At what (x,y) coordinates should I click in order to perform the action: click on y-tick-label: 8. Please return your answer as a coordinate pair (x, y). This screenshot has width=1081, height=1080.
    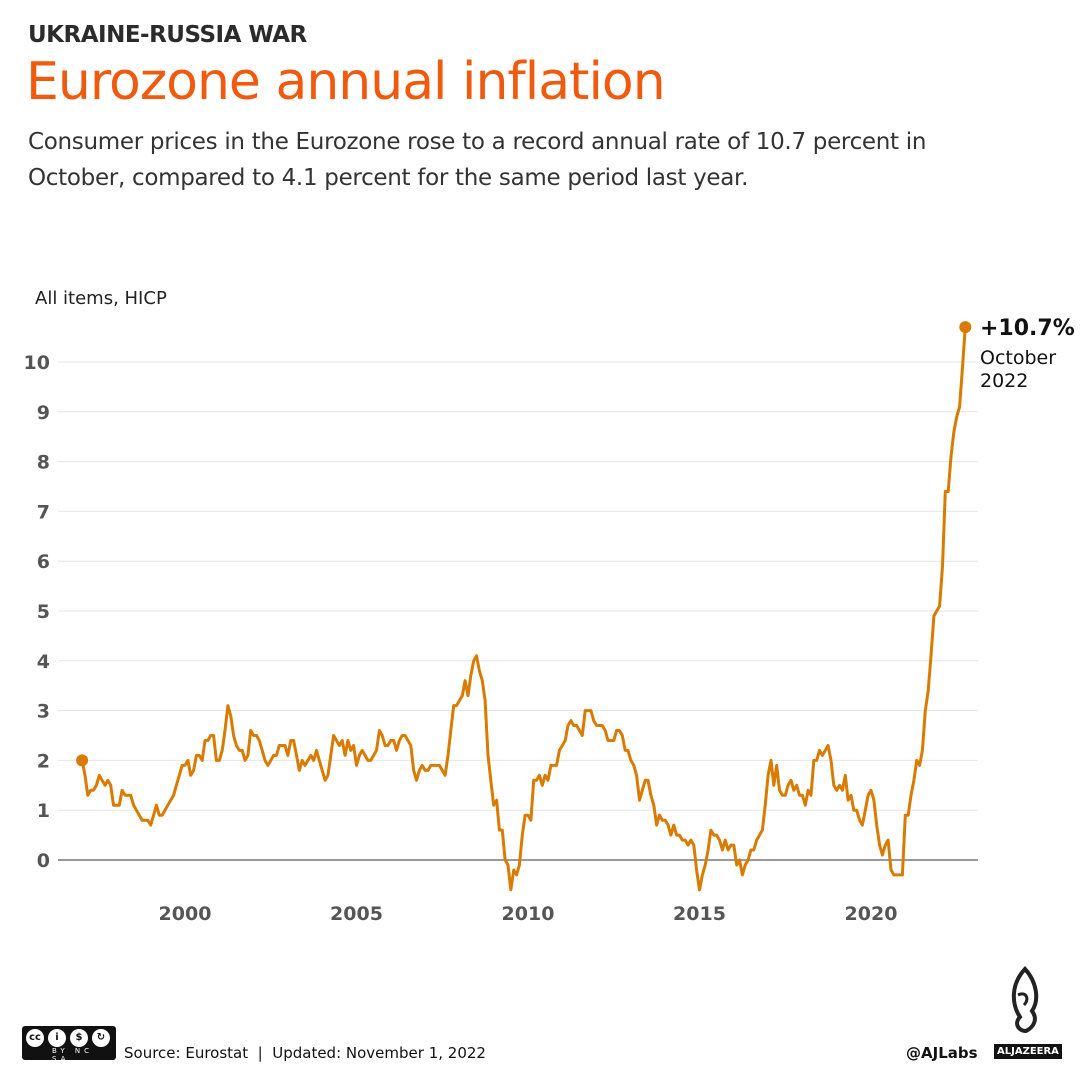
    Looking at the image, I should click on (43, 463).